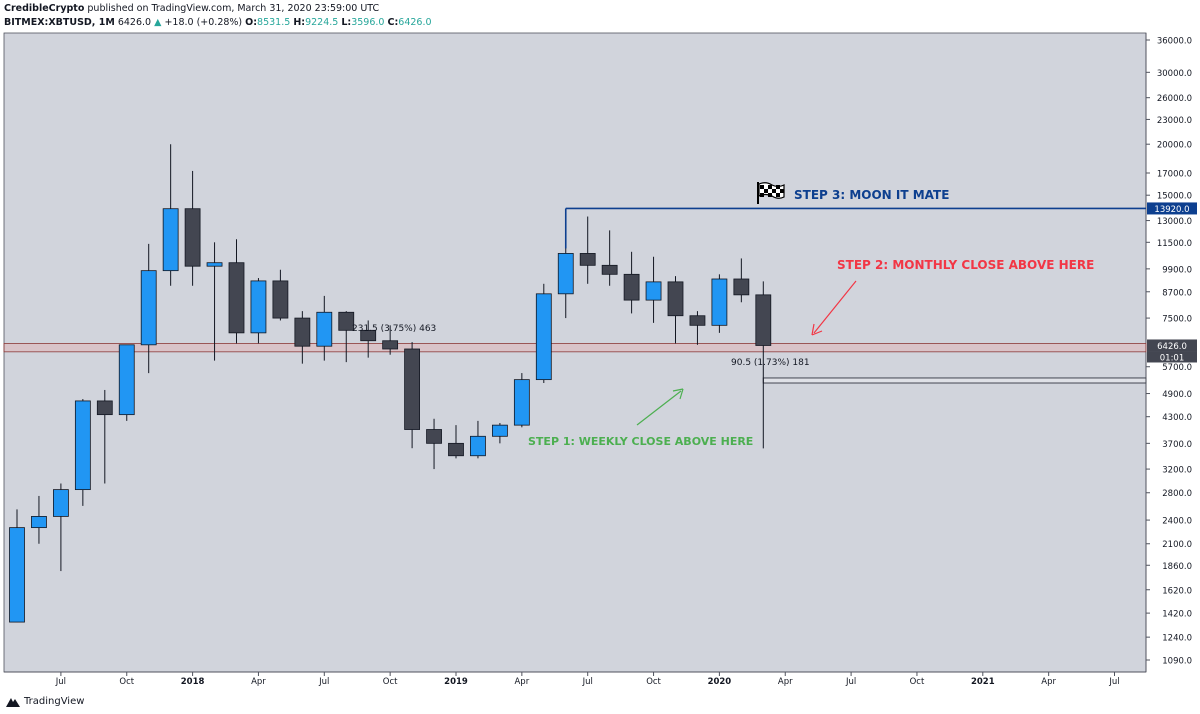  Describe the element at coordinates (251, 22) in the screenshot. I see `open-label: O:` at that location.